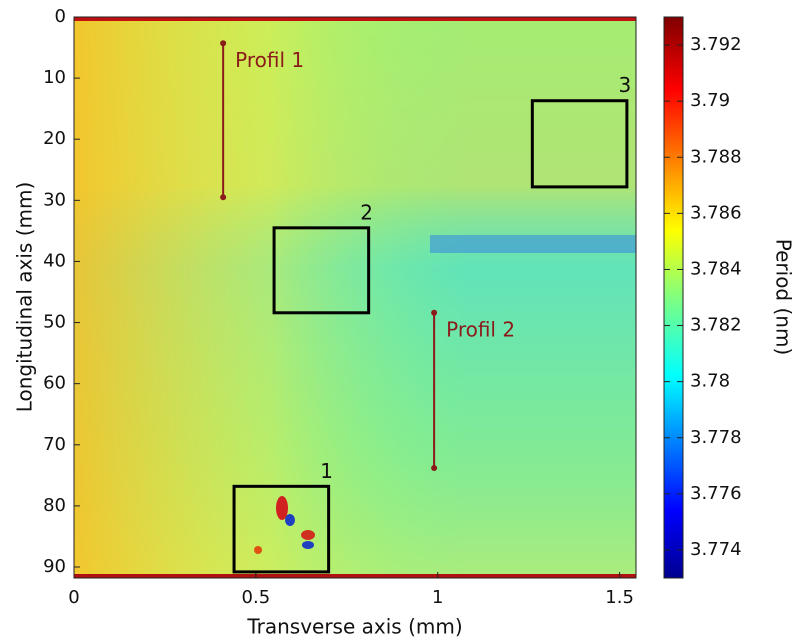  I want to click on y-tick-label: 90, so click(54, 566).